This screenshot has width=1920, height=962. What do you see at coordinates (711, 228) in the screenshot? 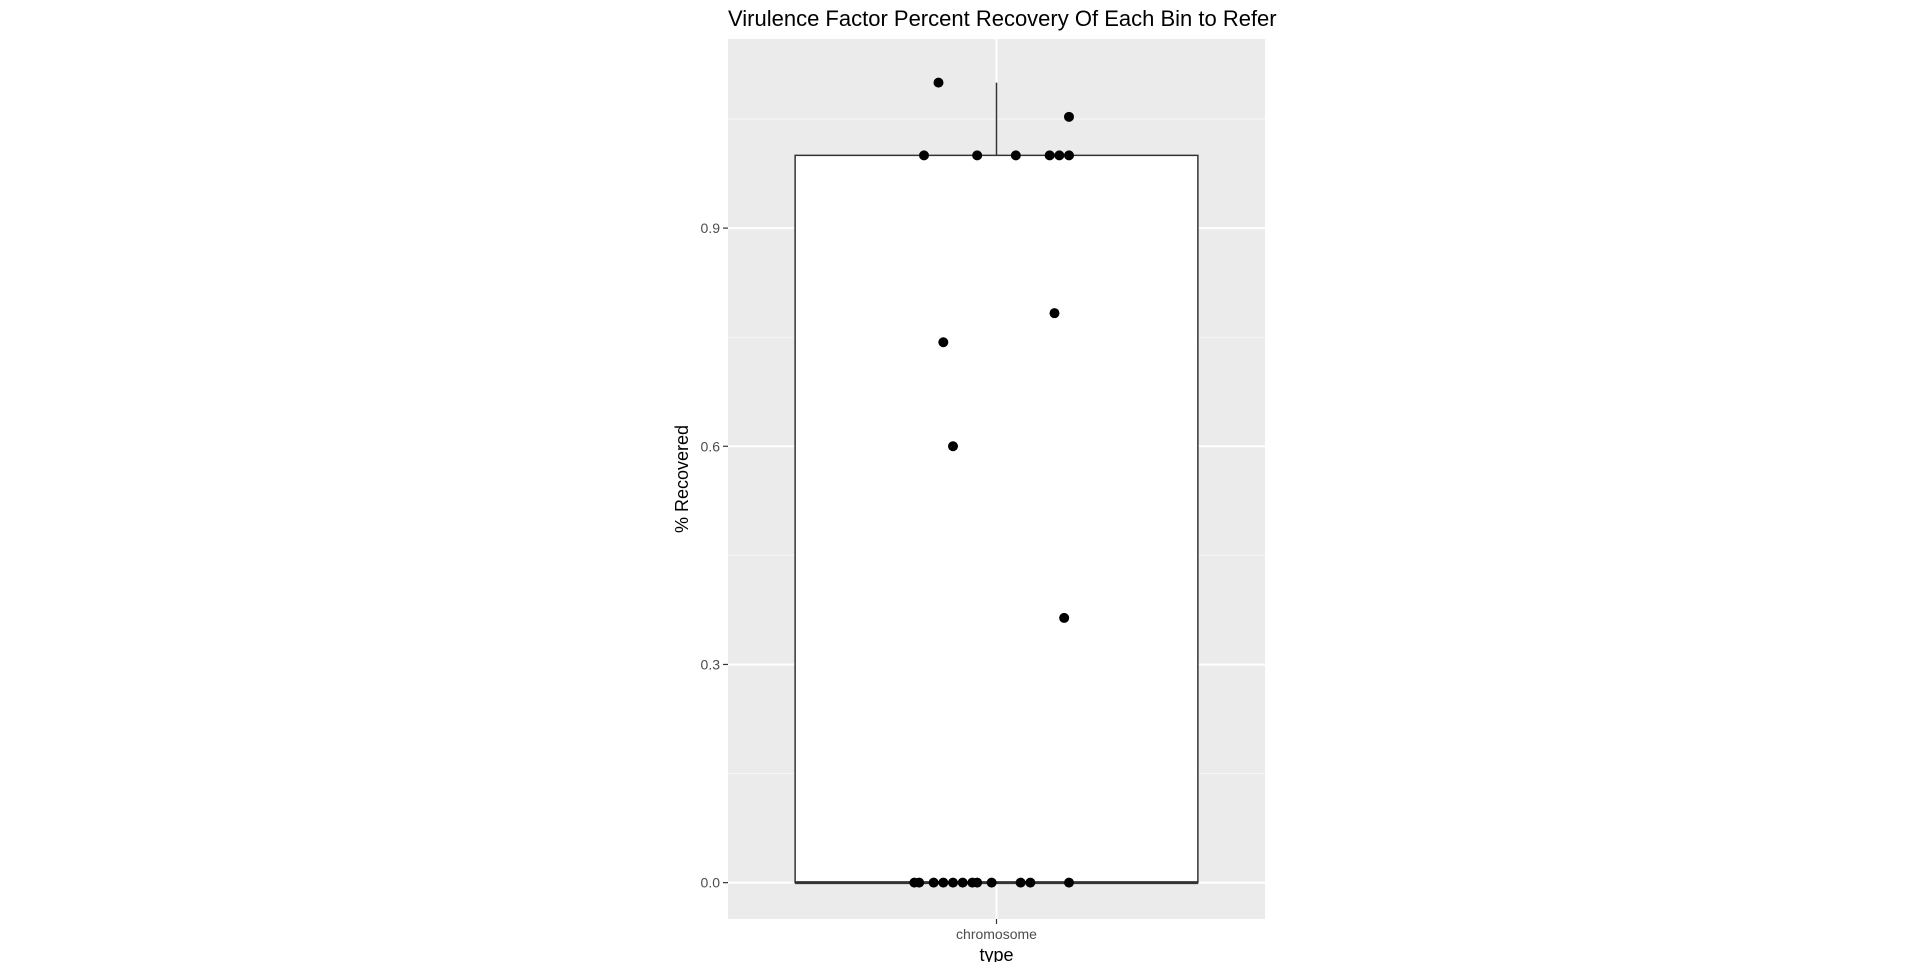
I see `y-tick-label: 0.9` at bounding box center [711, 228].